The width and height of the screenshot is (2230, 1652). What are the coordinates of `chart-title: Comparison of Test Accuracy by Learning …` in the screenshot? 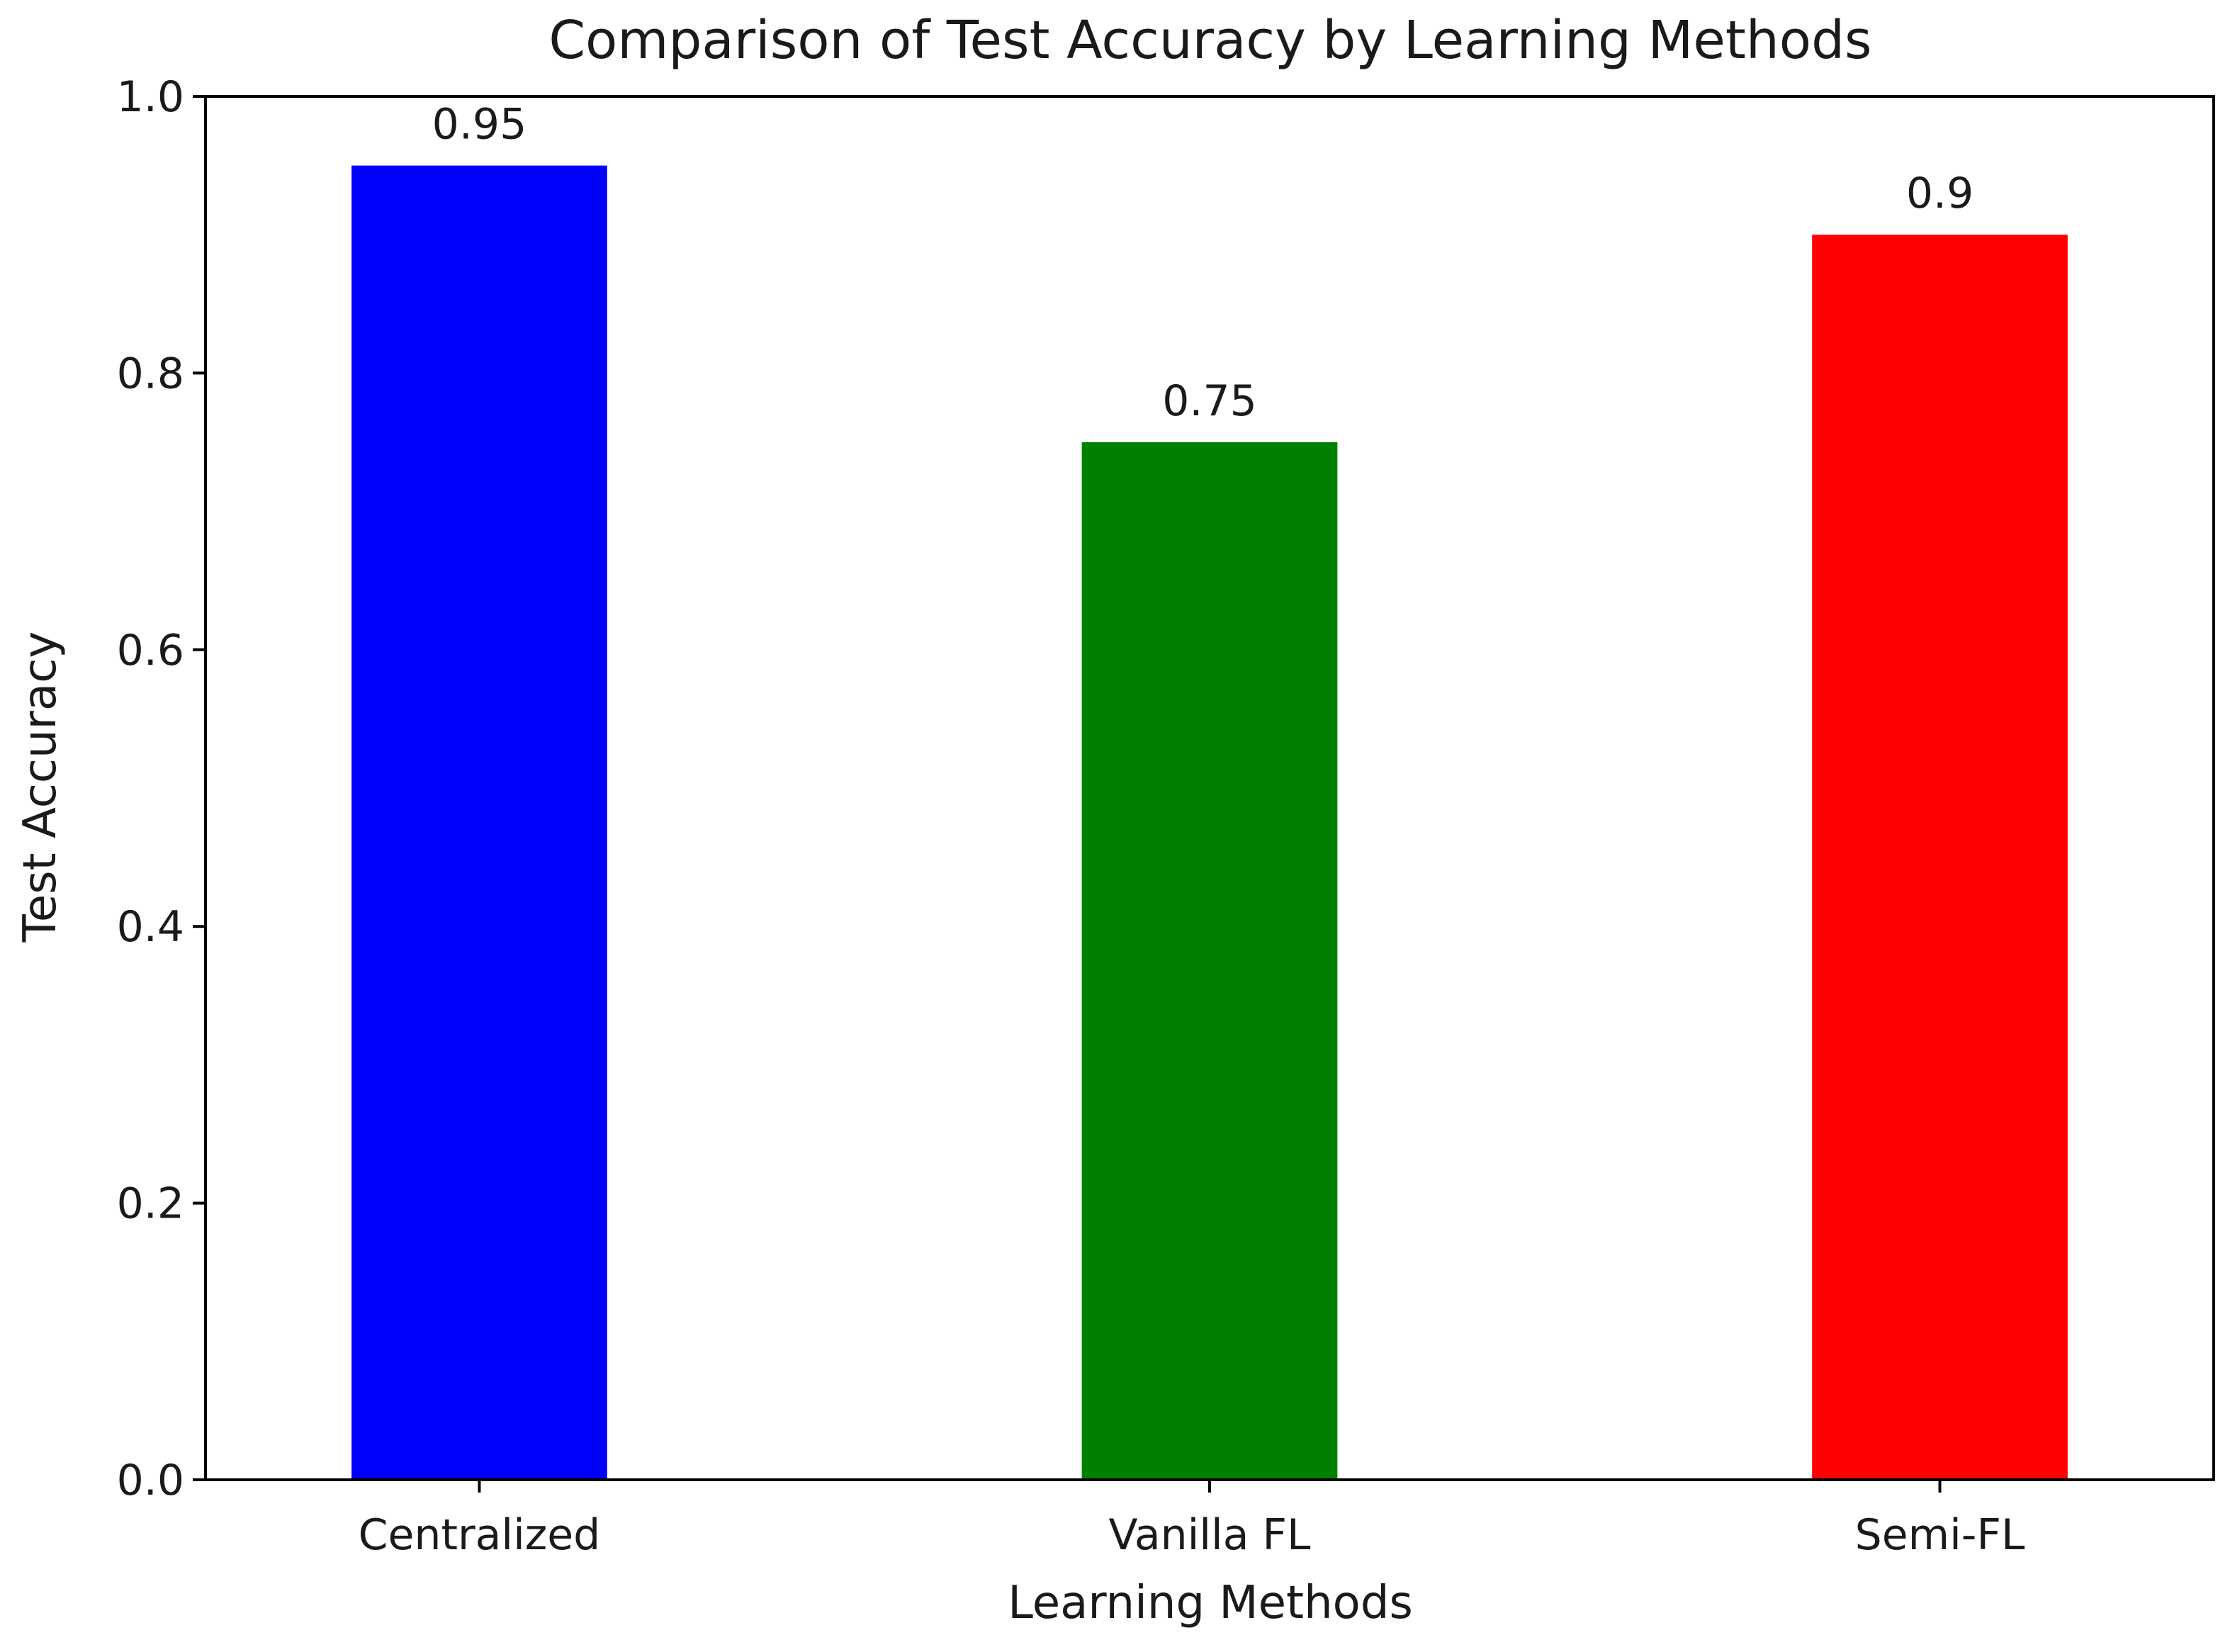 It's located at (1209, 40).